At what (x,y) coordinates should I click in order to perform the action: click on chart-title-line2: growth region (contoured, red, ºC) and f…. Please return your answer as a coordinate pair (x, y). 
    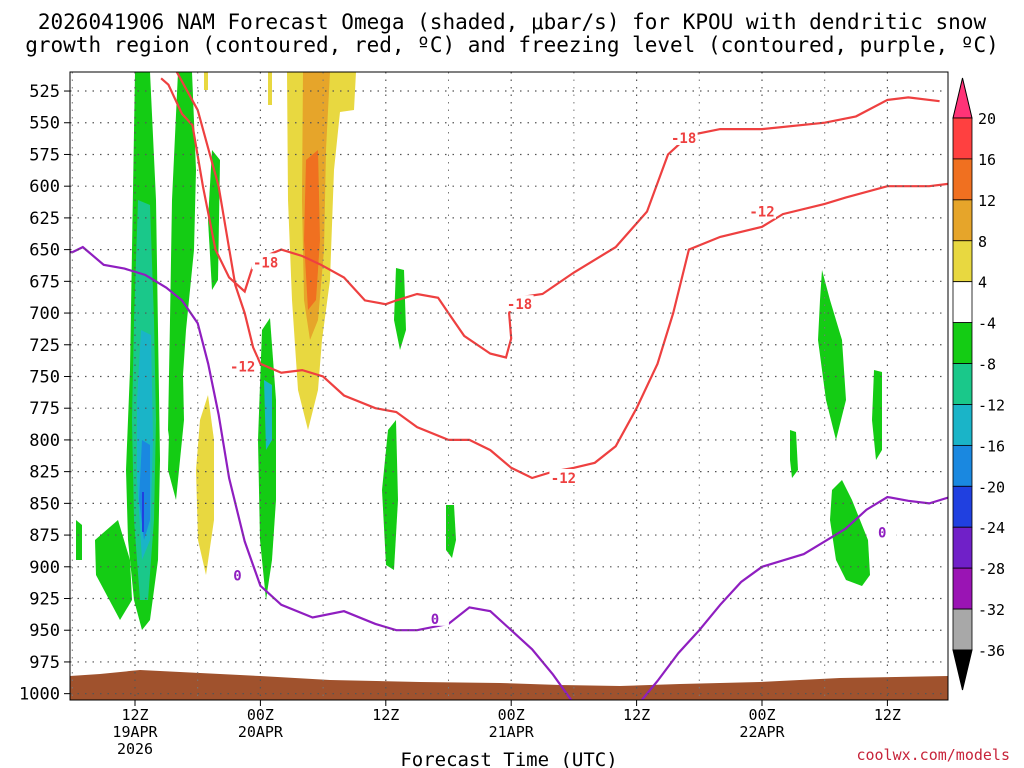
    Looking at the image, I should click on (512, 45).